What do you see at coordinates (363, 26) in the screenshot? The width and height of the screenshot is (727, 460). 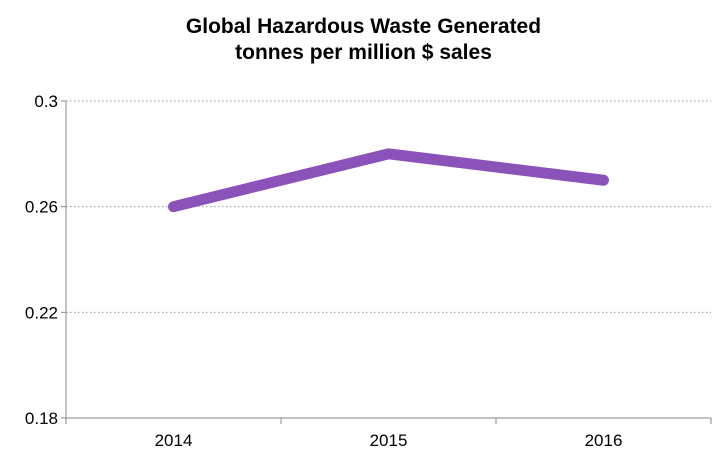 I see `chart-title: Global Hazardous Waste Generated` at bounding box center [363, 26].